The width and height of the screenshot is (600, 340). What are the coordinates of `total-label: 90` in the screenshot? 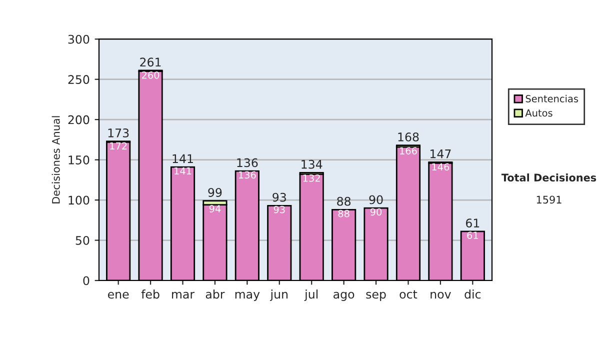 It's located at (376, 199).